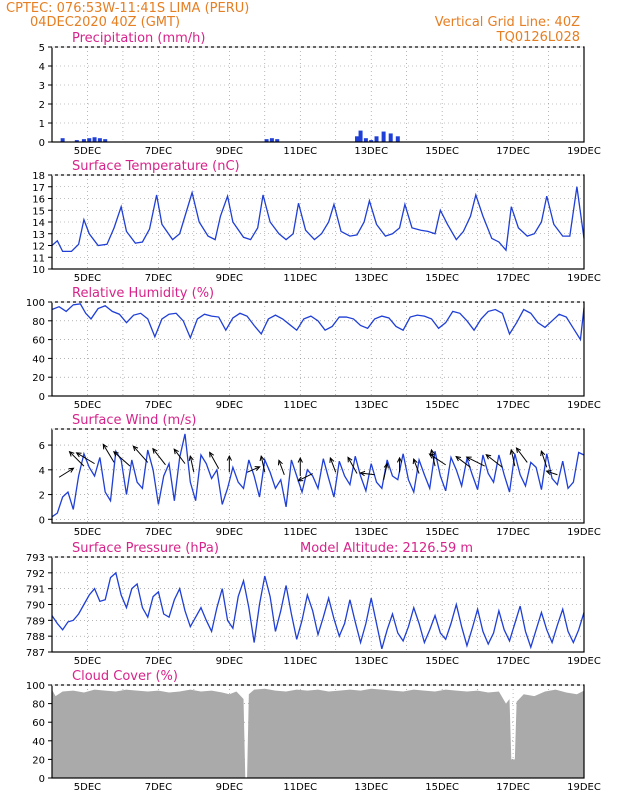 The height and width of the screenshot is (804, 618). I want to click on header-grid-line: Vertical Grid Line: 40Z, so click(507, 22).